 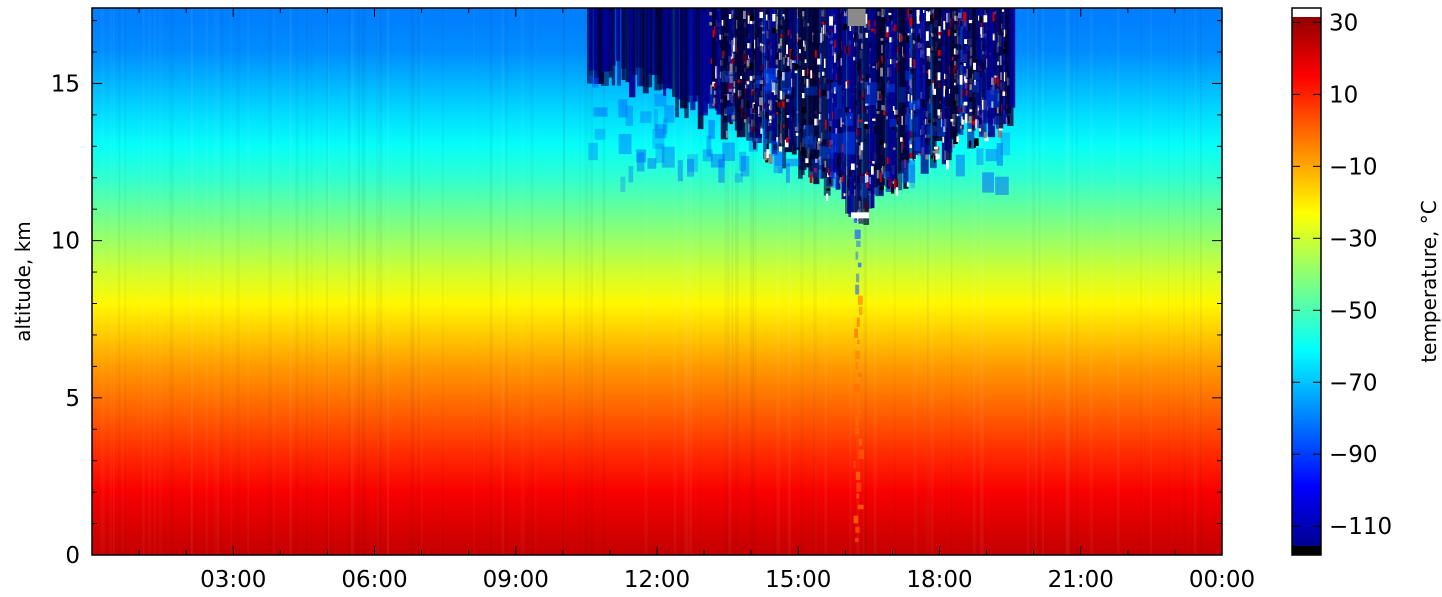 I want to click on colorbar-tick-label: −90, so click(x=1353, y=455).